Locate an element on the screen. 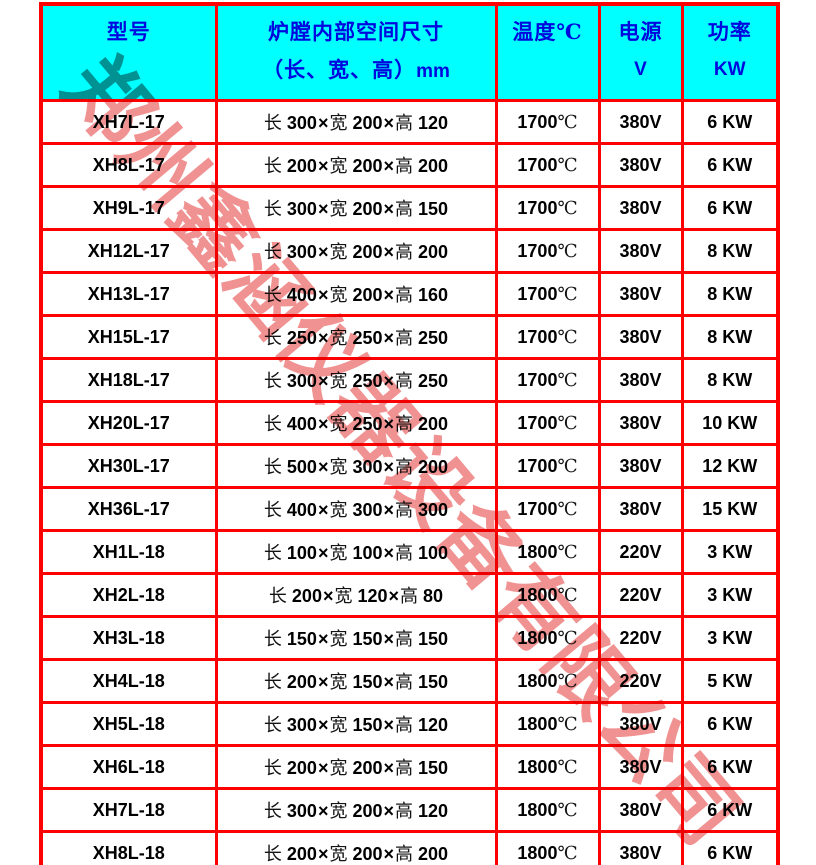 This screenshot has width=816, height=865. header-model-label: 型号 is located at coordinates (128, 32).